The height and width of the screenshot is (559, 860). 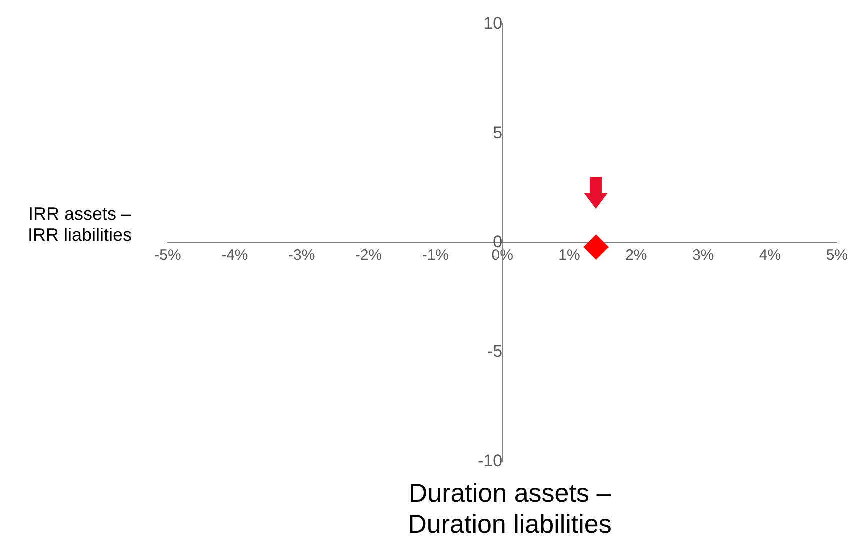 I want to click on x-tick-label: 5%, so click(x=837, y=255).